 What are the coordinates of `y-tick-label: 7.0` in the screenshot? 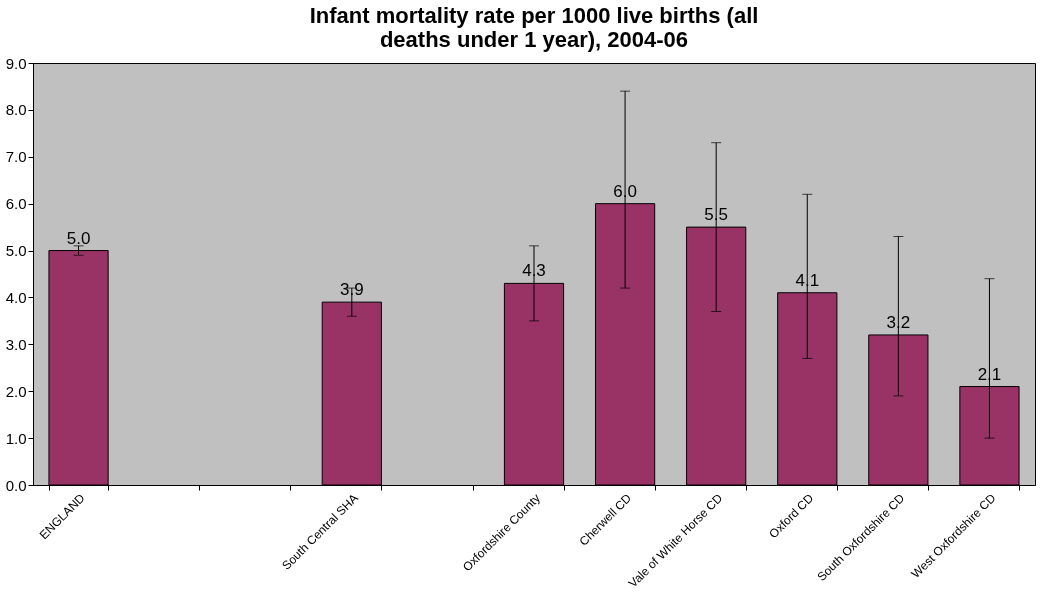 It's located at (16, 157).